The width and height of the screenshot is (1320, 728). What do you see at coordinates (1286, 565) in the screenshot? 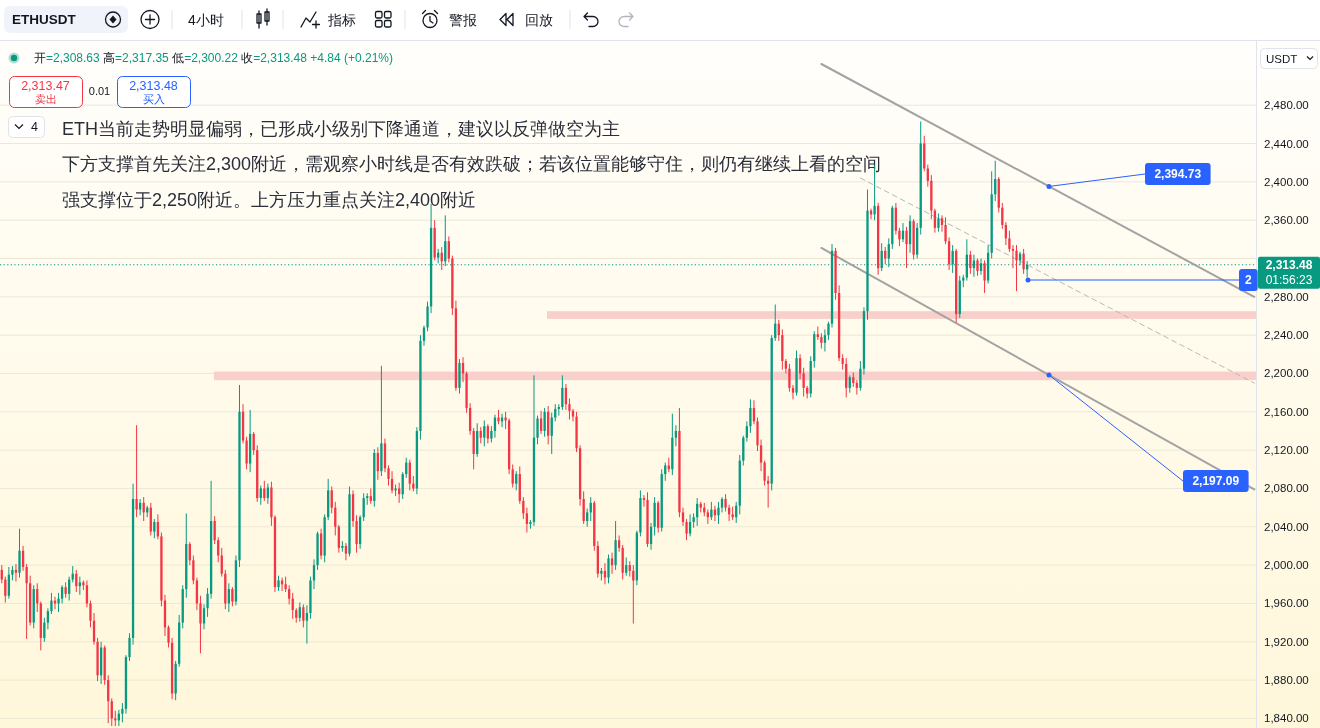
I see `y-tick-label: 2,000.00` at bounding box center [1286, 565].